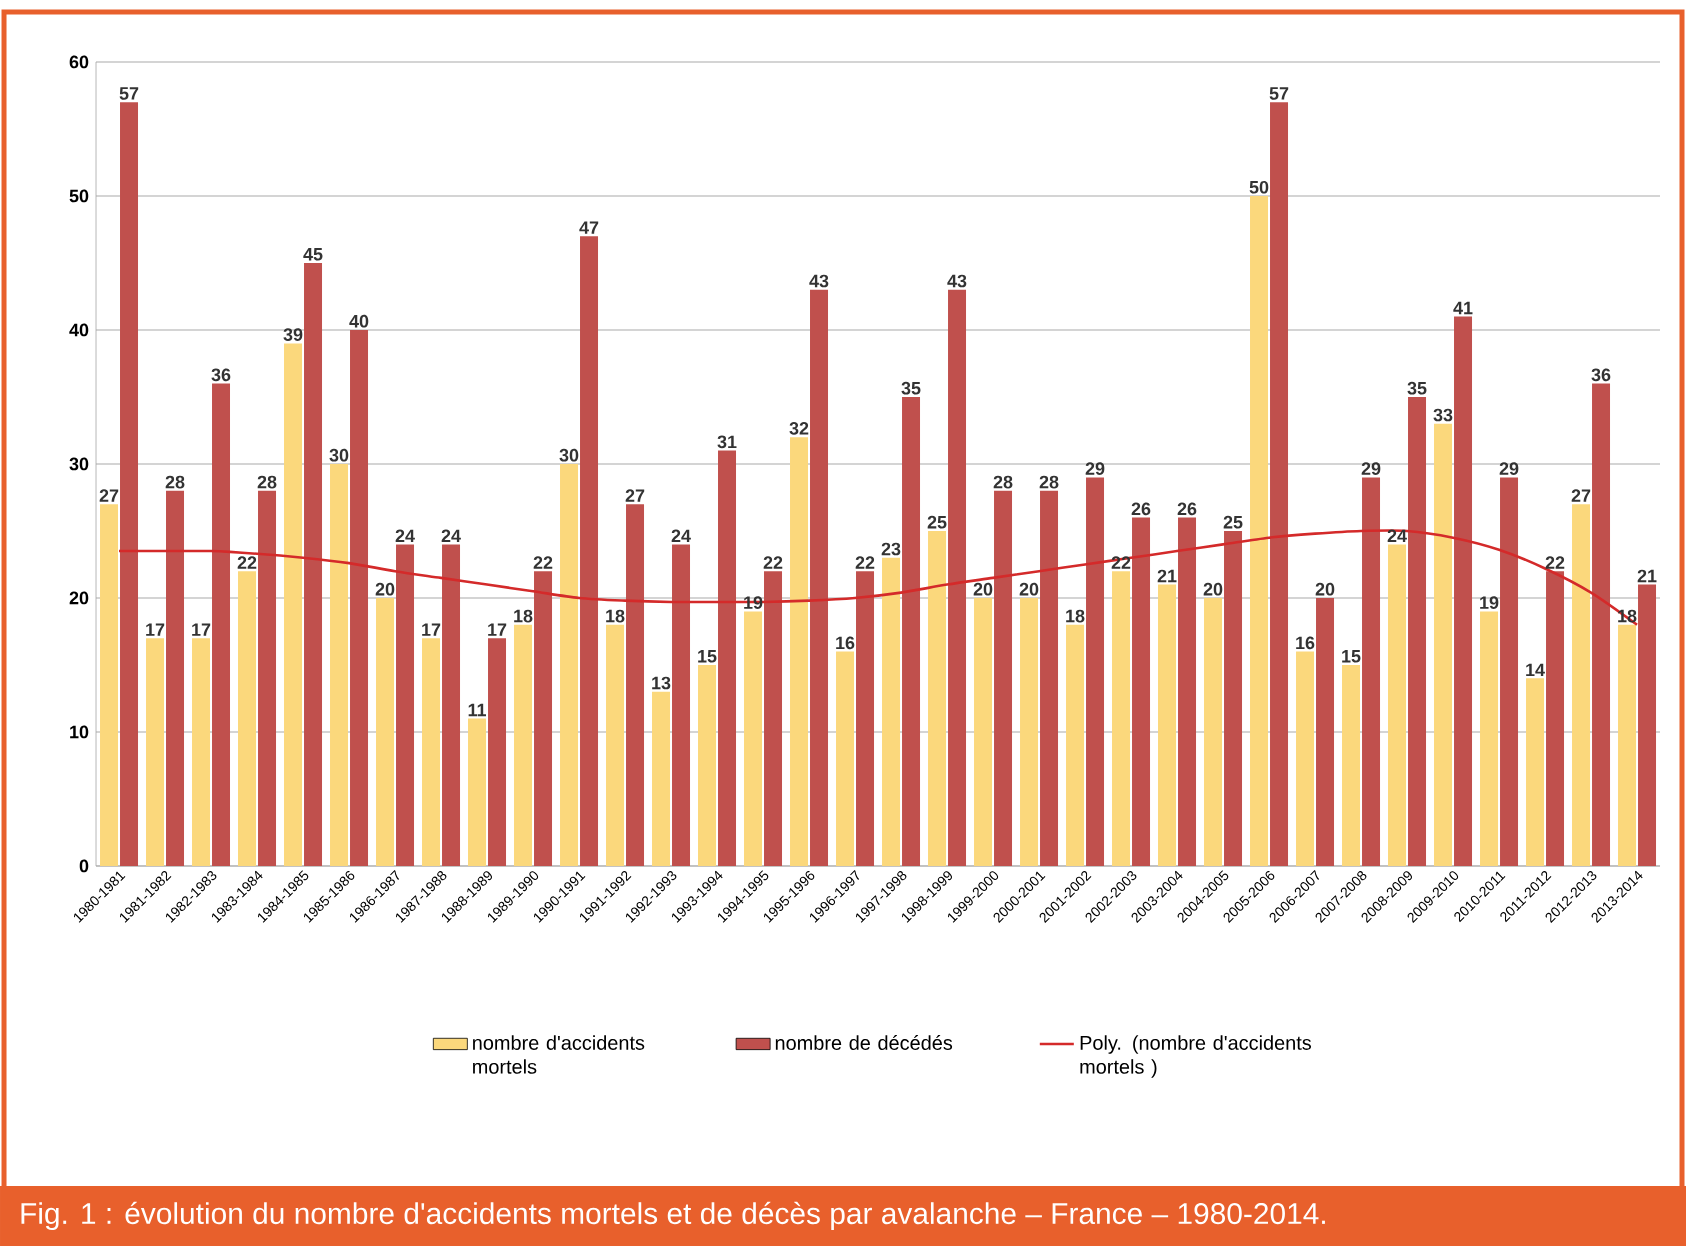 The height and width of the screenshot is (1246, 1686). Describe the element at coordinates (1463, 308) in the screenshot. I see `data-label: 41` at that location.